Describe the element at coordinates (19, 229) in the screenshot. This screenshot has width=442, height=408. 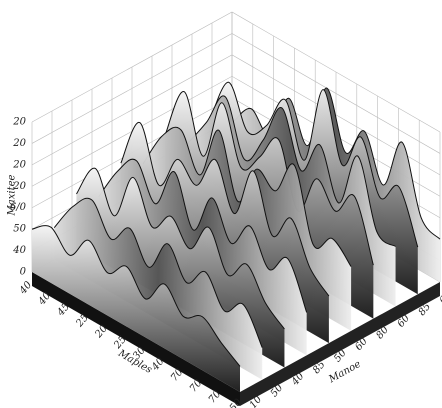
I see `z-tick-label: 50` at that location.